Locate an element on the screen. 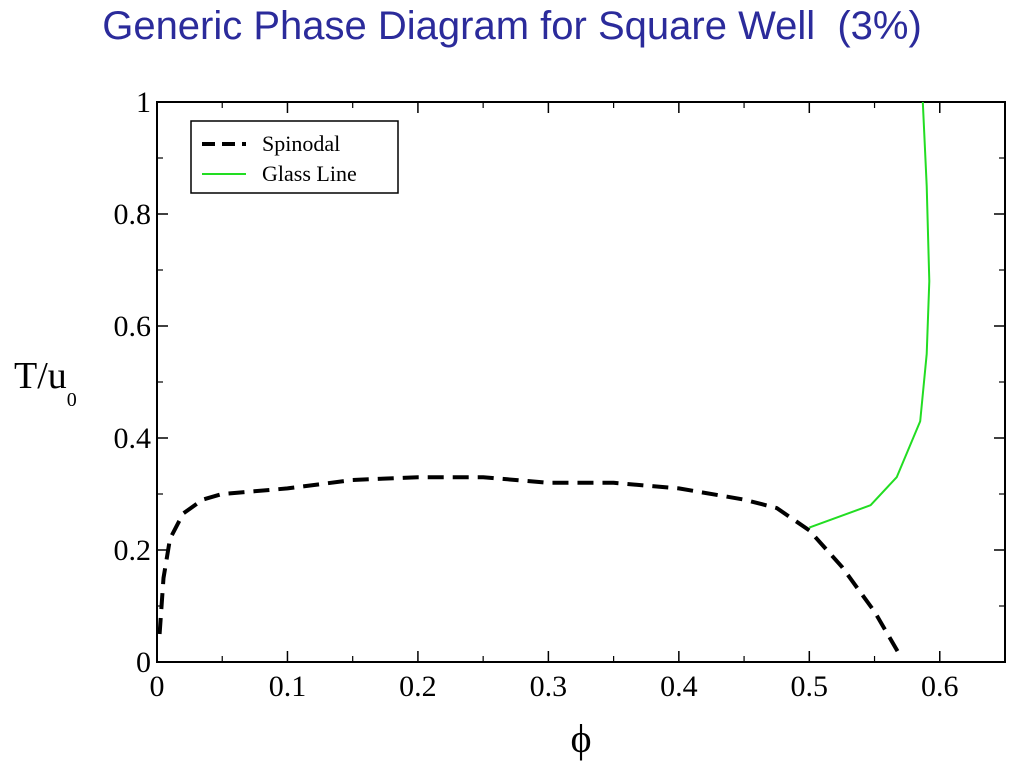 This screenshot has height=768, width=1024. legend-box is located at coordinates (294, 157).